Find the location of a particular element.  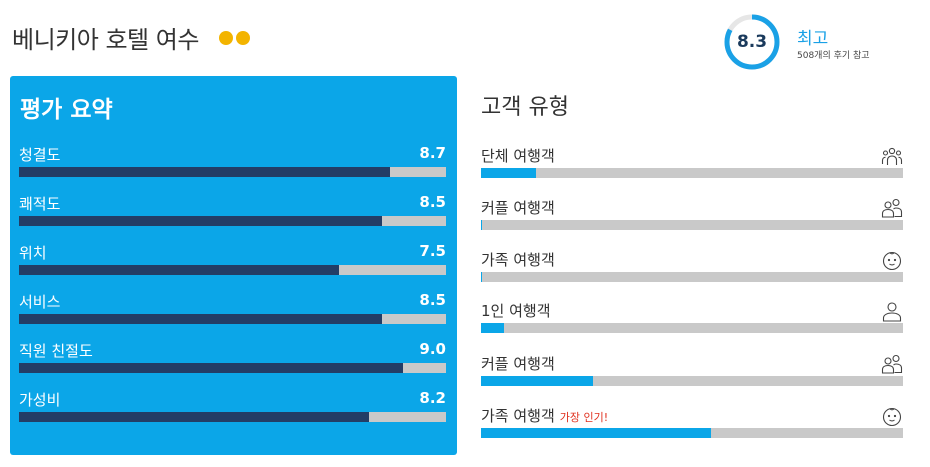

rating-label: 가성비 is located at coordinates (40, 400).